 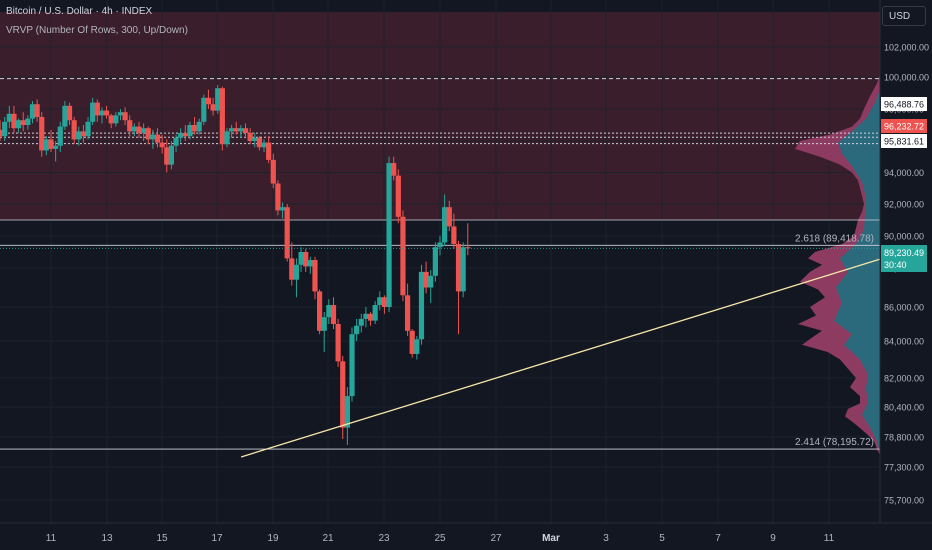 What do you see at coordinates (551, 538) in the screenshot?
I see `time-tick-label: Mar` at bounding box center [551, 538].